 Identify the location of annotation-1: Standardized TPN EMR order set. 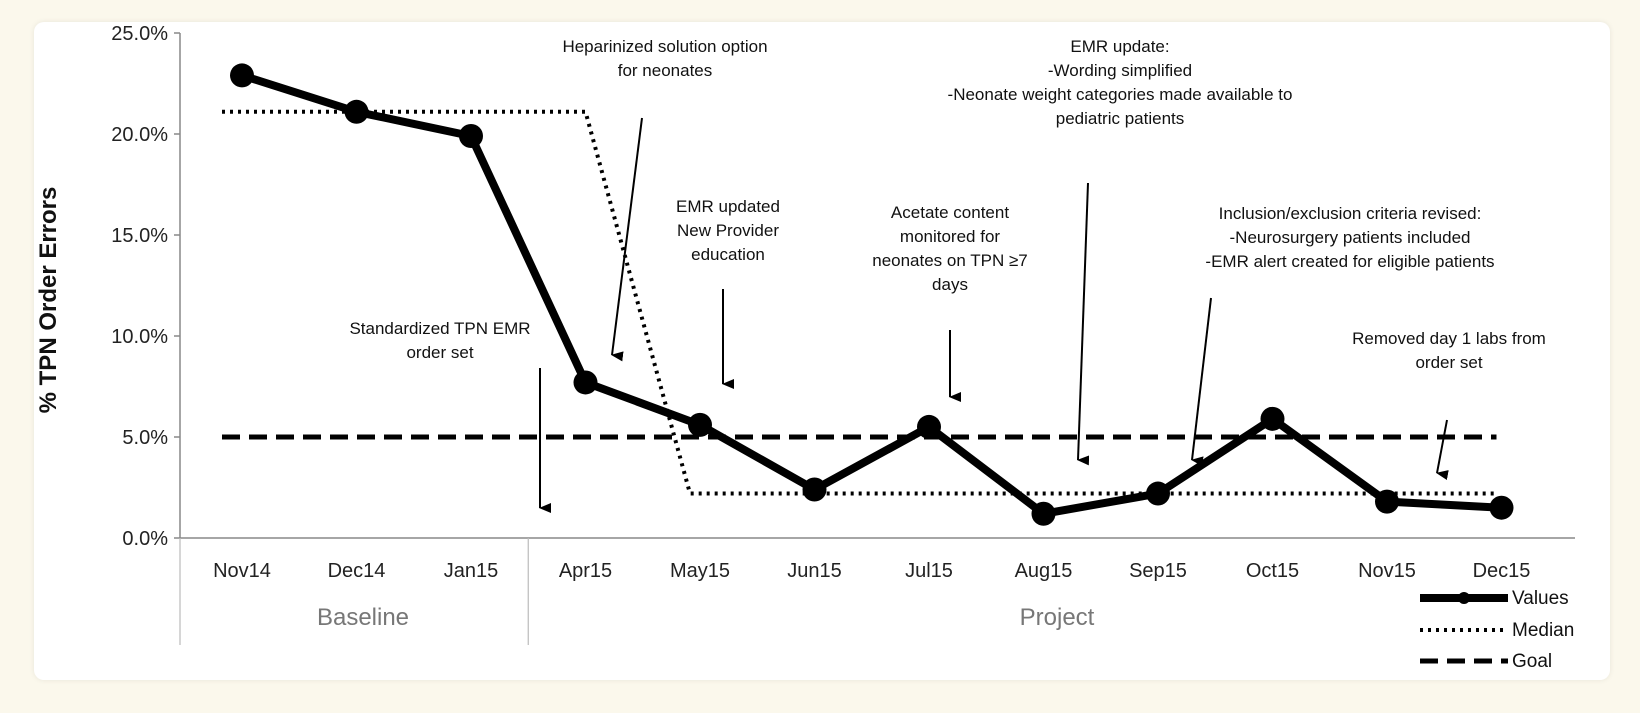
(450, 416).